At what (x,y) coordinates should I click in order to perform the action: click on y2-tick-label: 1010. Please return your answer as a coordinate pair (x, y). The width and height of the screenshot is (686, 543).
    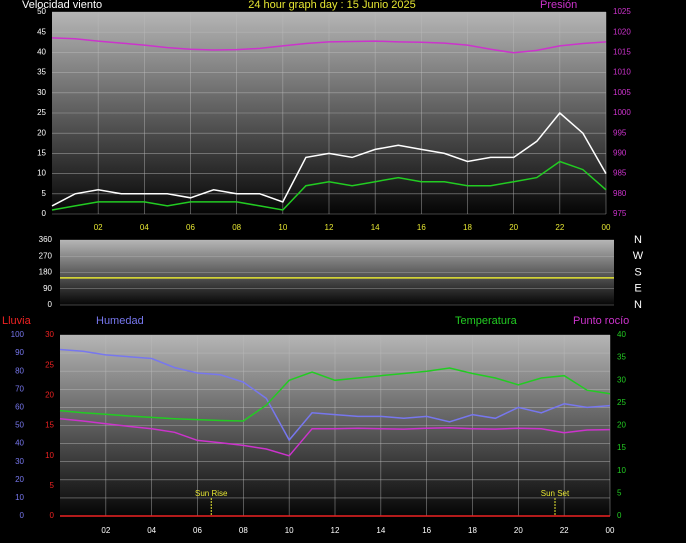
    Looking at the image, I should click on (622, 72).